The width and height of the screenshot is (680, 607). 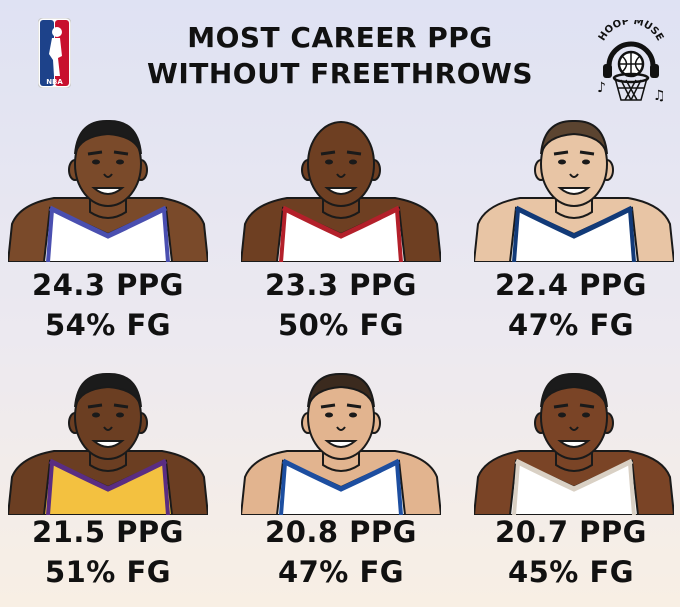 I want to click on hoop-muse-logo: HOOP MUSE ♪ ♫, so click(x=631, y=62).